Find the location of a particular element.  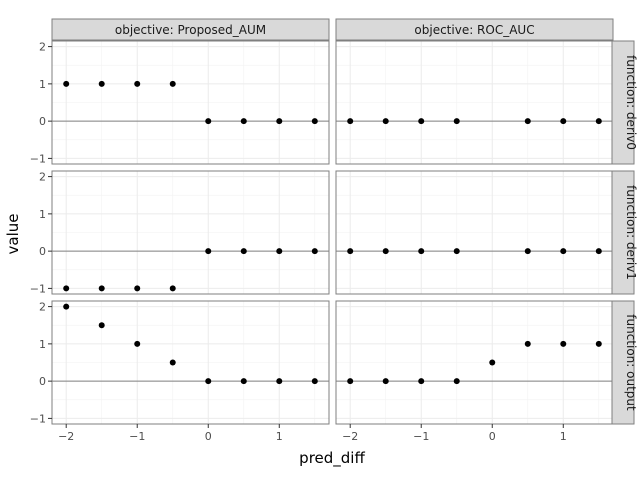

column-strip-label: objective: Proposed_AUM is located at coordinates (190, 30).